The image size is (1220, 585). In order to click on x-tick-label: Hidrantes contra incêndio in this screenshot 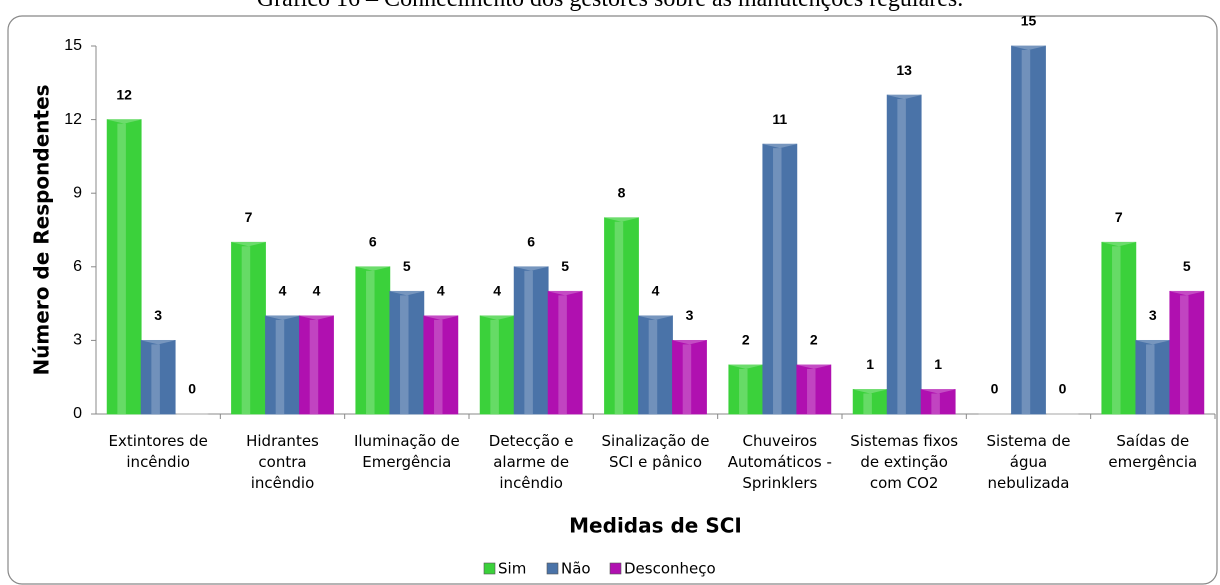, I will do `click(282, 462)`.